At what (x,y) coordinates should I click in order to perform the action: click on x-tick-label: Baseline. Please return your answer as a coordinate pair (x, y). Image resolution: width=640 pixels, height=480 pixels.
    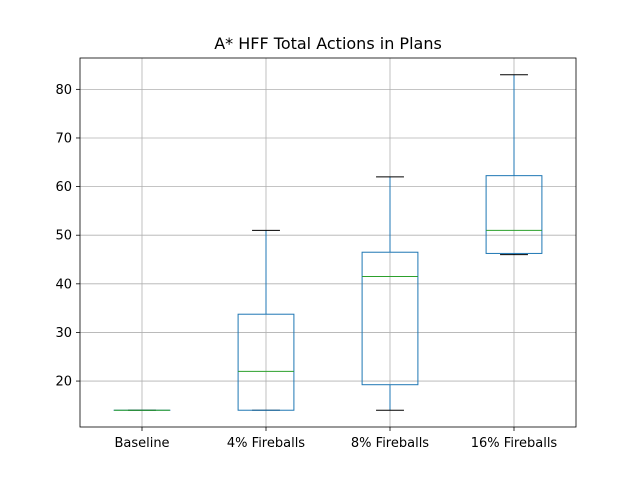
    Looking at the image, I should click on (141, 443).